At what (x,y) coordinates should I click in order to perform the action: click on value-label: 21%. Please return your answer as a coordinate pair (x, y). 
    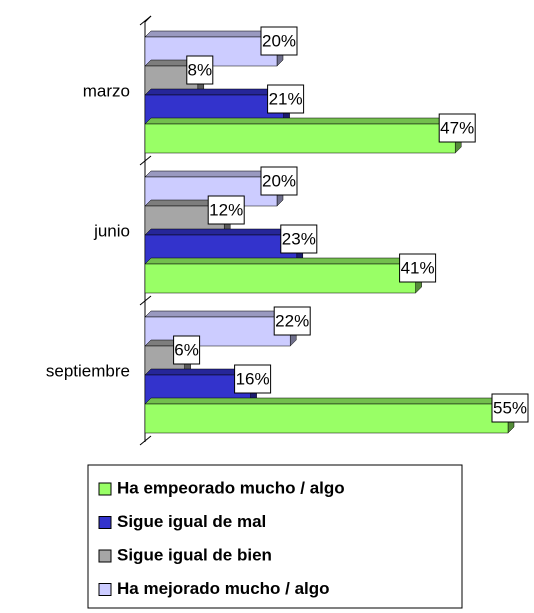
    Looking at the image, I should click on (286, 98).